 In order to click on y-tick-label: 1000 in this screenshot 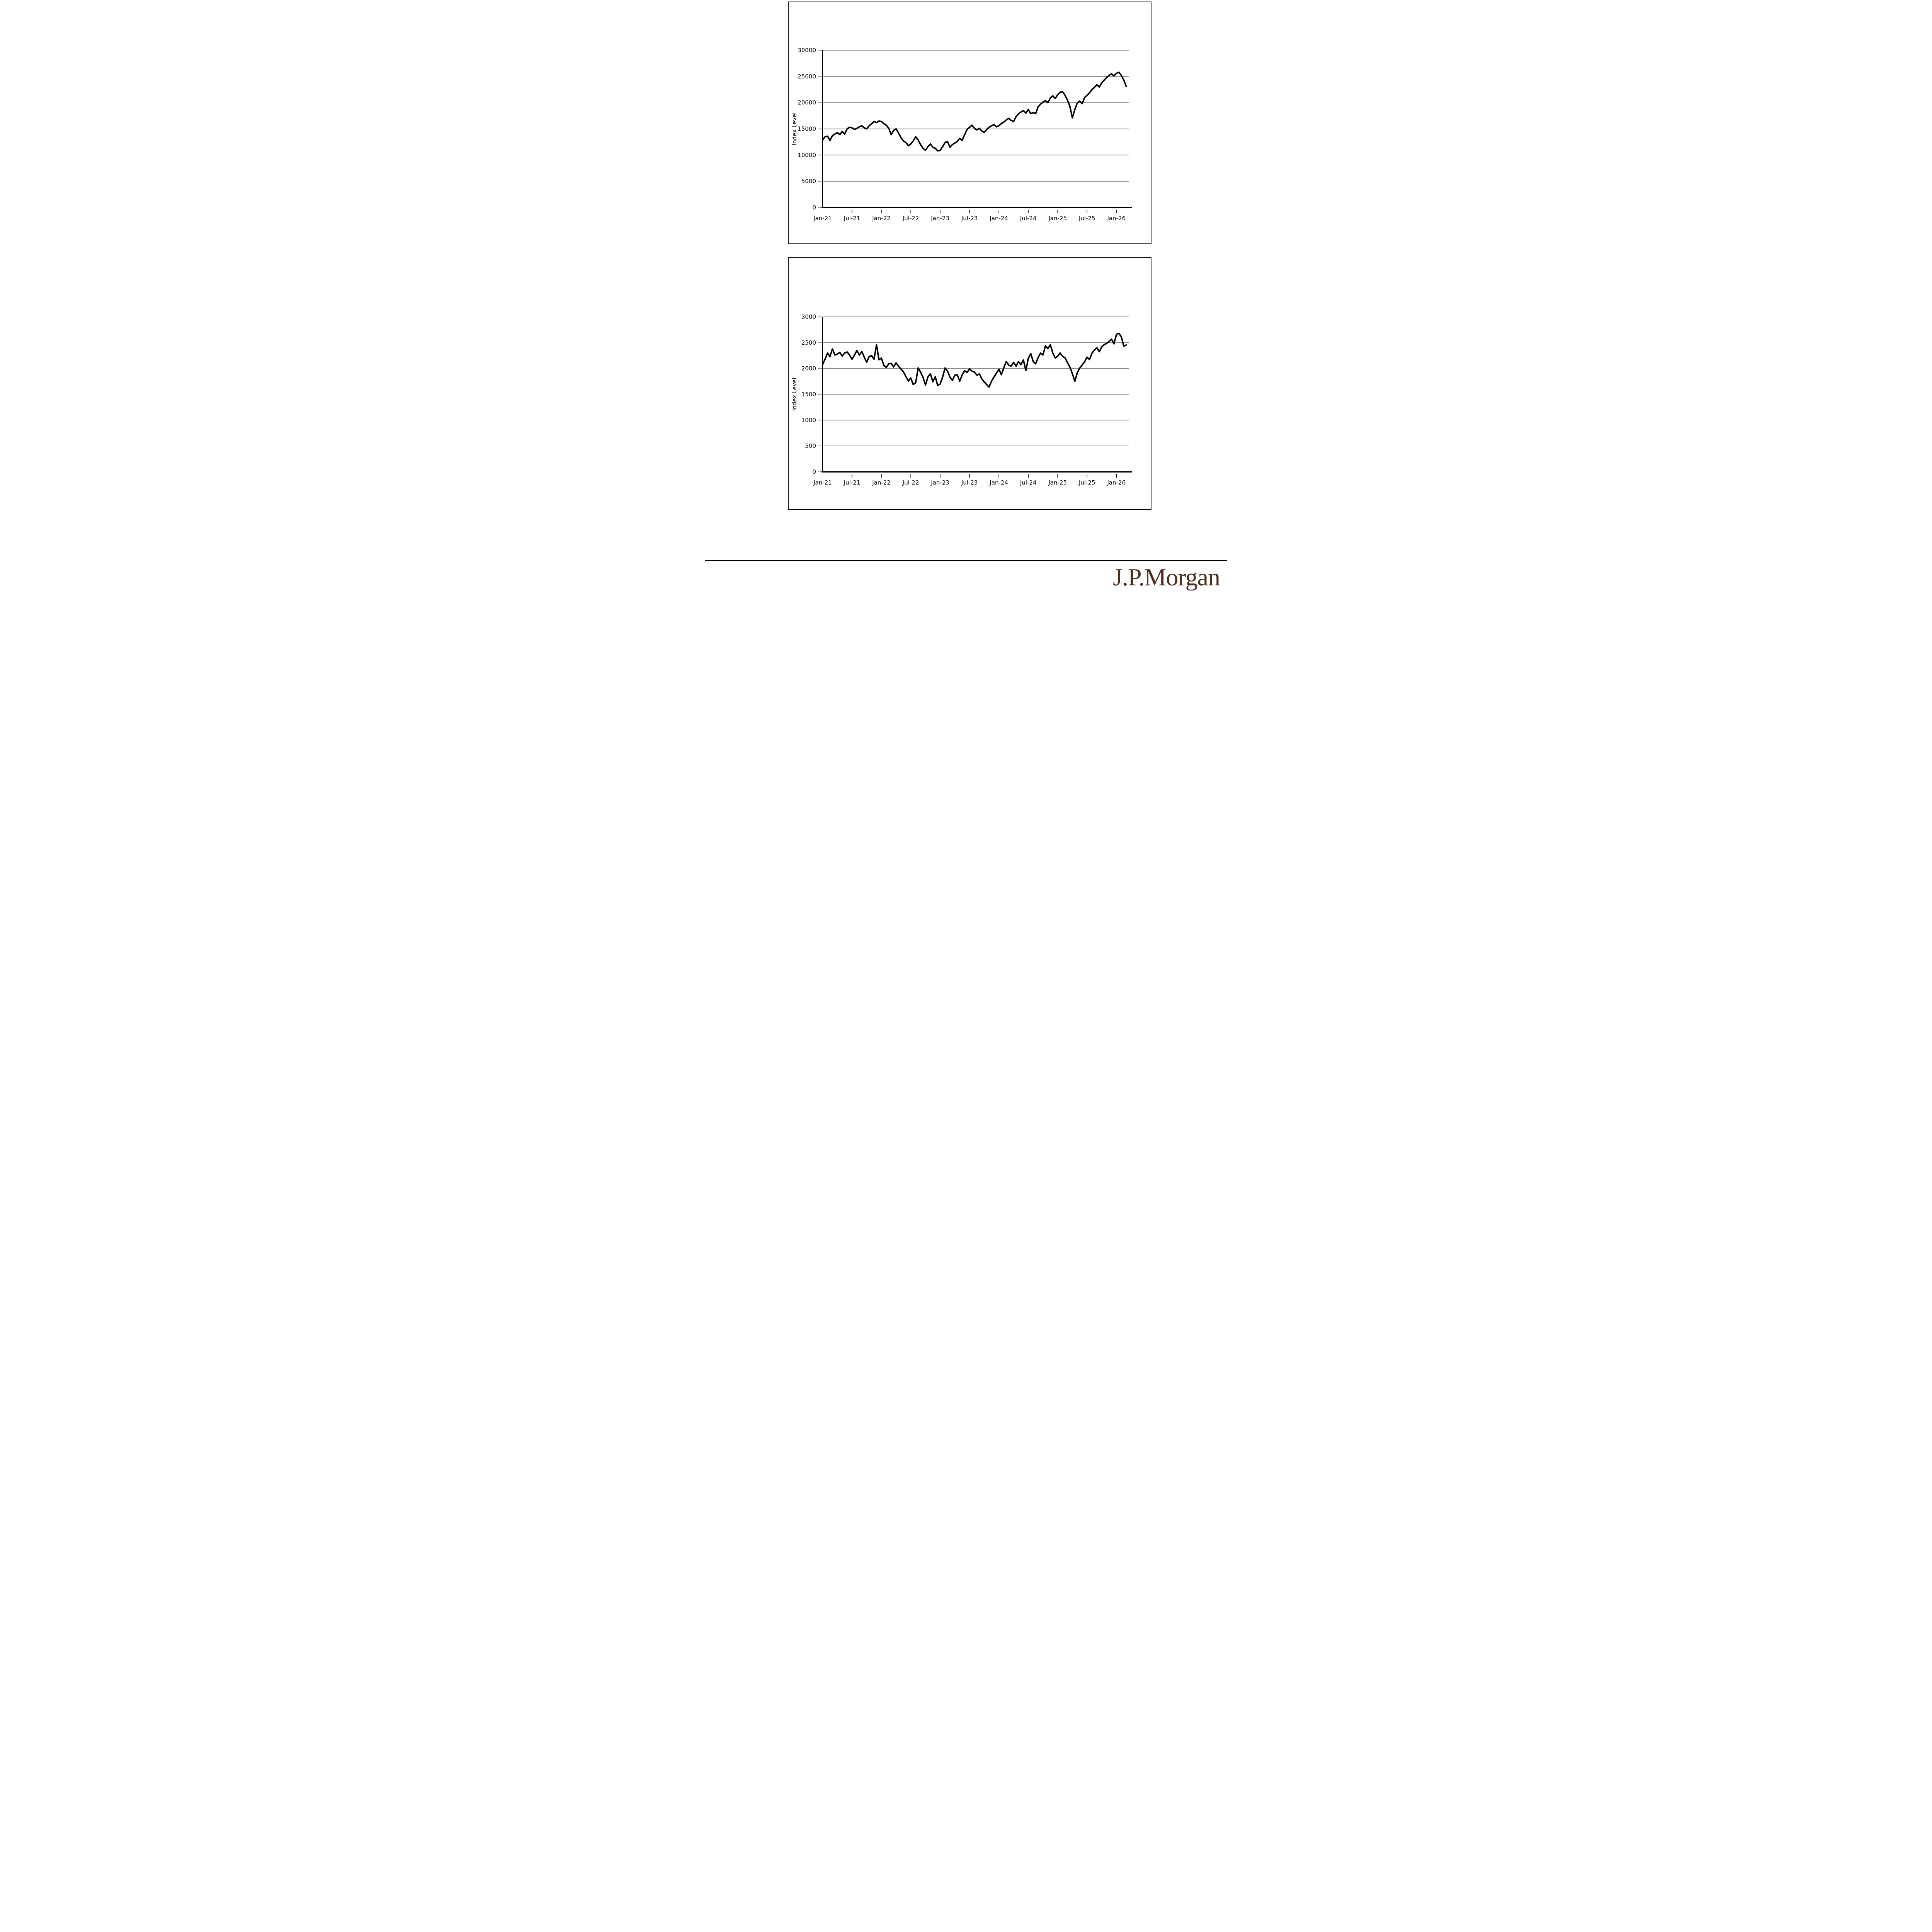, I will do `click(808, 420)`.